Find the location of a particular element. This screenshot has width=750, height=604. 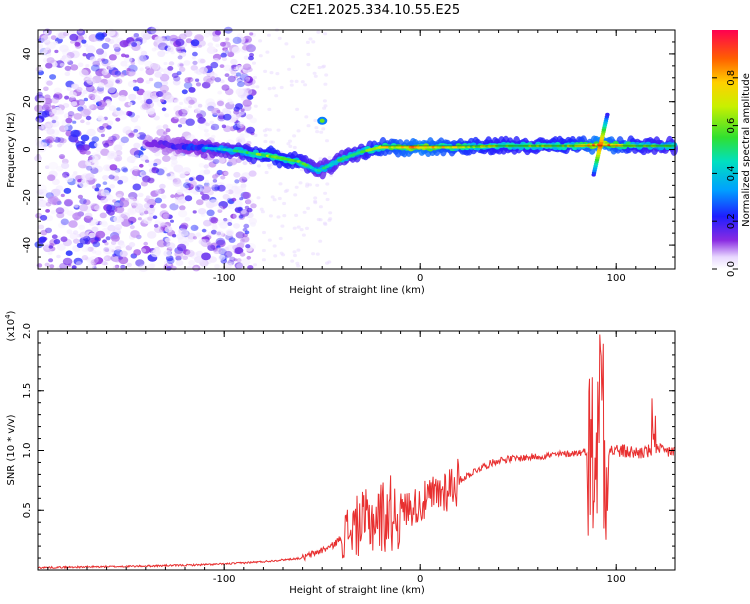

figure-title: C2E1.2025.334.10.55.E25 is located at coordinates (375, 10).